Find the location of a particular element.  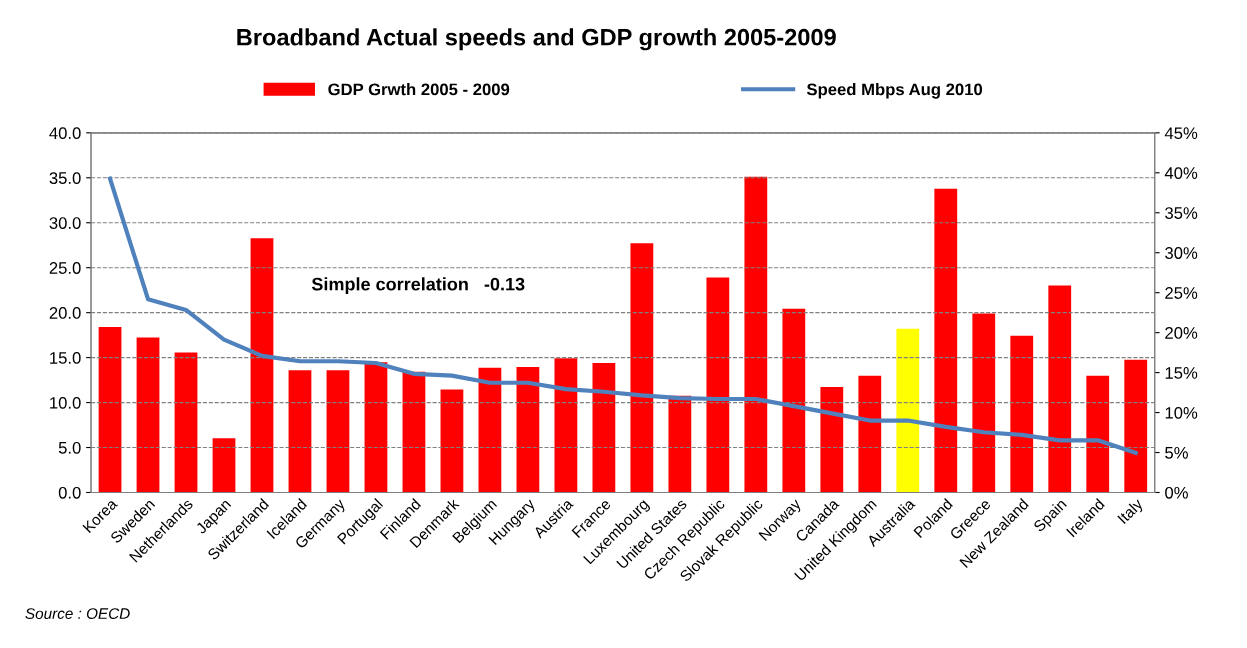

y-tick-label: 5.0 is located at coordinates (69, 447).